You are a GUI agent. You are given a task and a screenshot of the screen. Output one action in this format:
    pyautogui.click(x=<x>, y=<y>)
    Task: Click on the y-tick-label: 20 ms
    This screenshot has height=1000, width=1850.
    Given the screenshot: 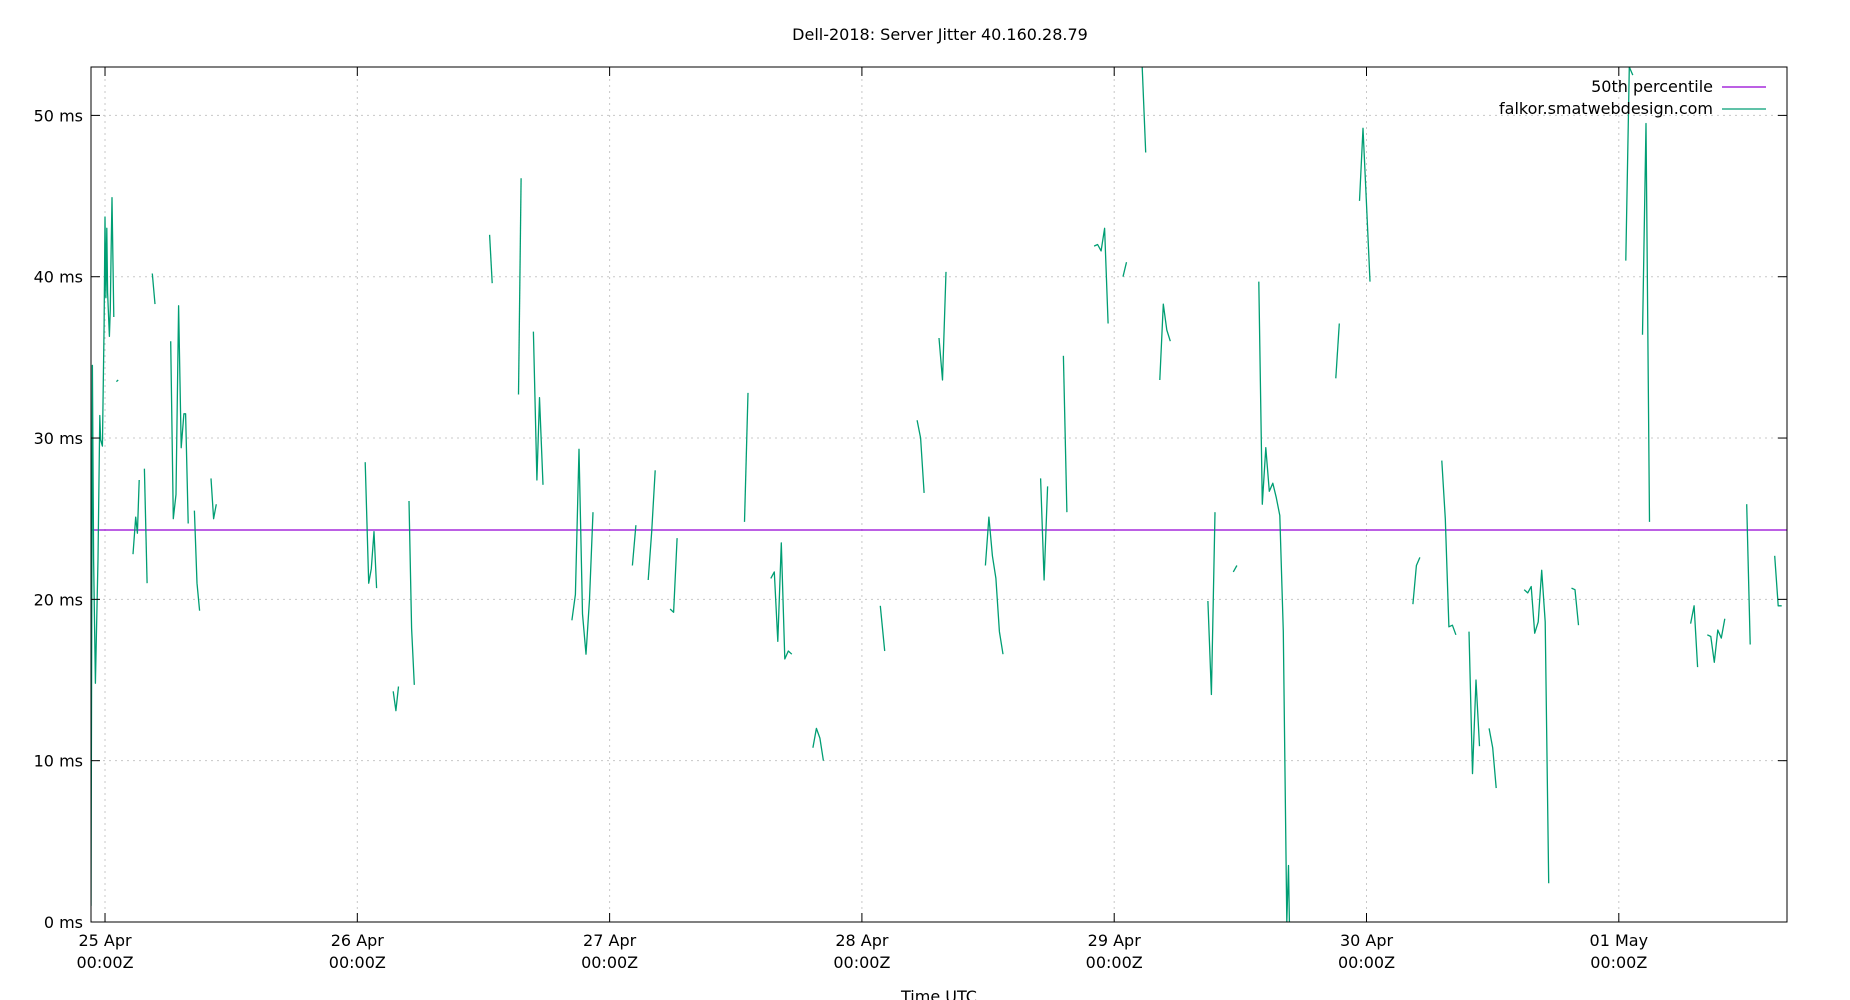 What is the action you would take?
    pyautogui.click(x=58, y=599)
    